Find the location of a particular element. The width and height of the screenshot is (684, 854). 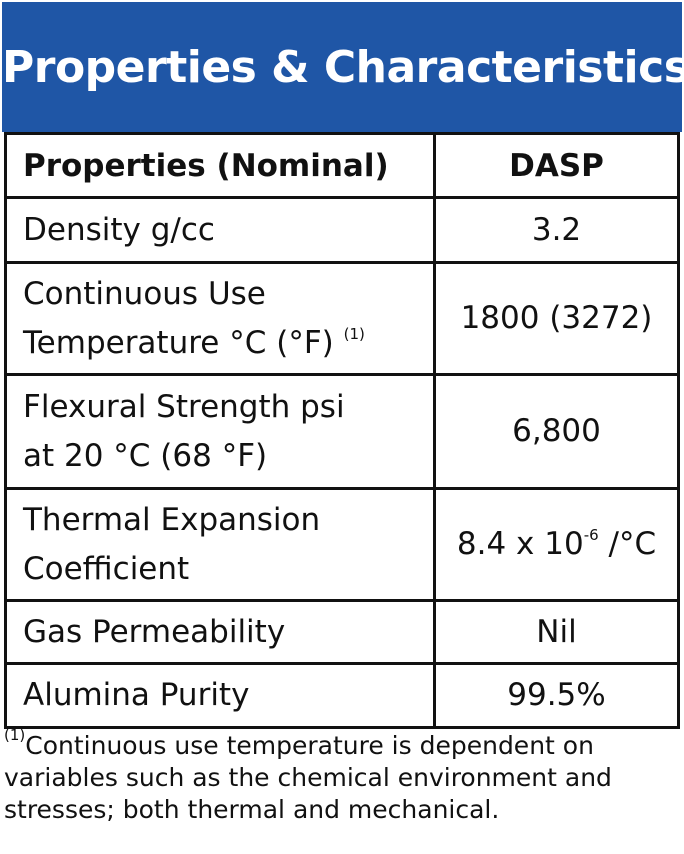

value-text: 6,800 is located at coordinates (556, 431).